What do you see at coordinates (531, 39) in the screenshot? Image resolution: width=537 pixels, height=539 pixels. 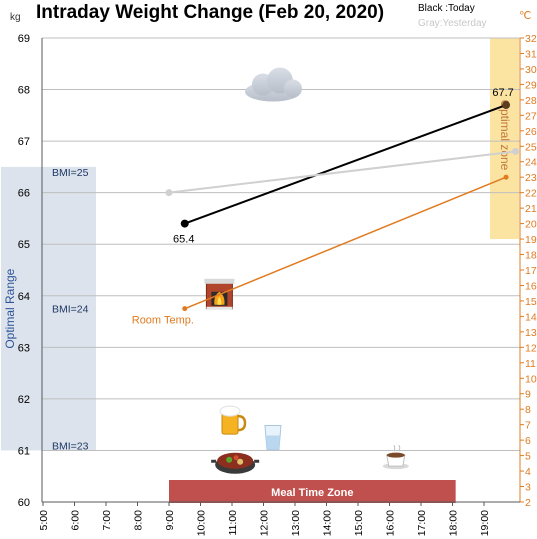 I see `y2-tick-label: 32` at bounding box center [531, 39].